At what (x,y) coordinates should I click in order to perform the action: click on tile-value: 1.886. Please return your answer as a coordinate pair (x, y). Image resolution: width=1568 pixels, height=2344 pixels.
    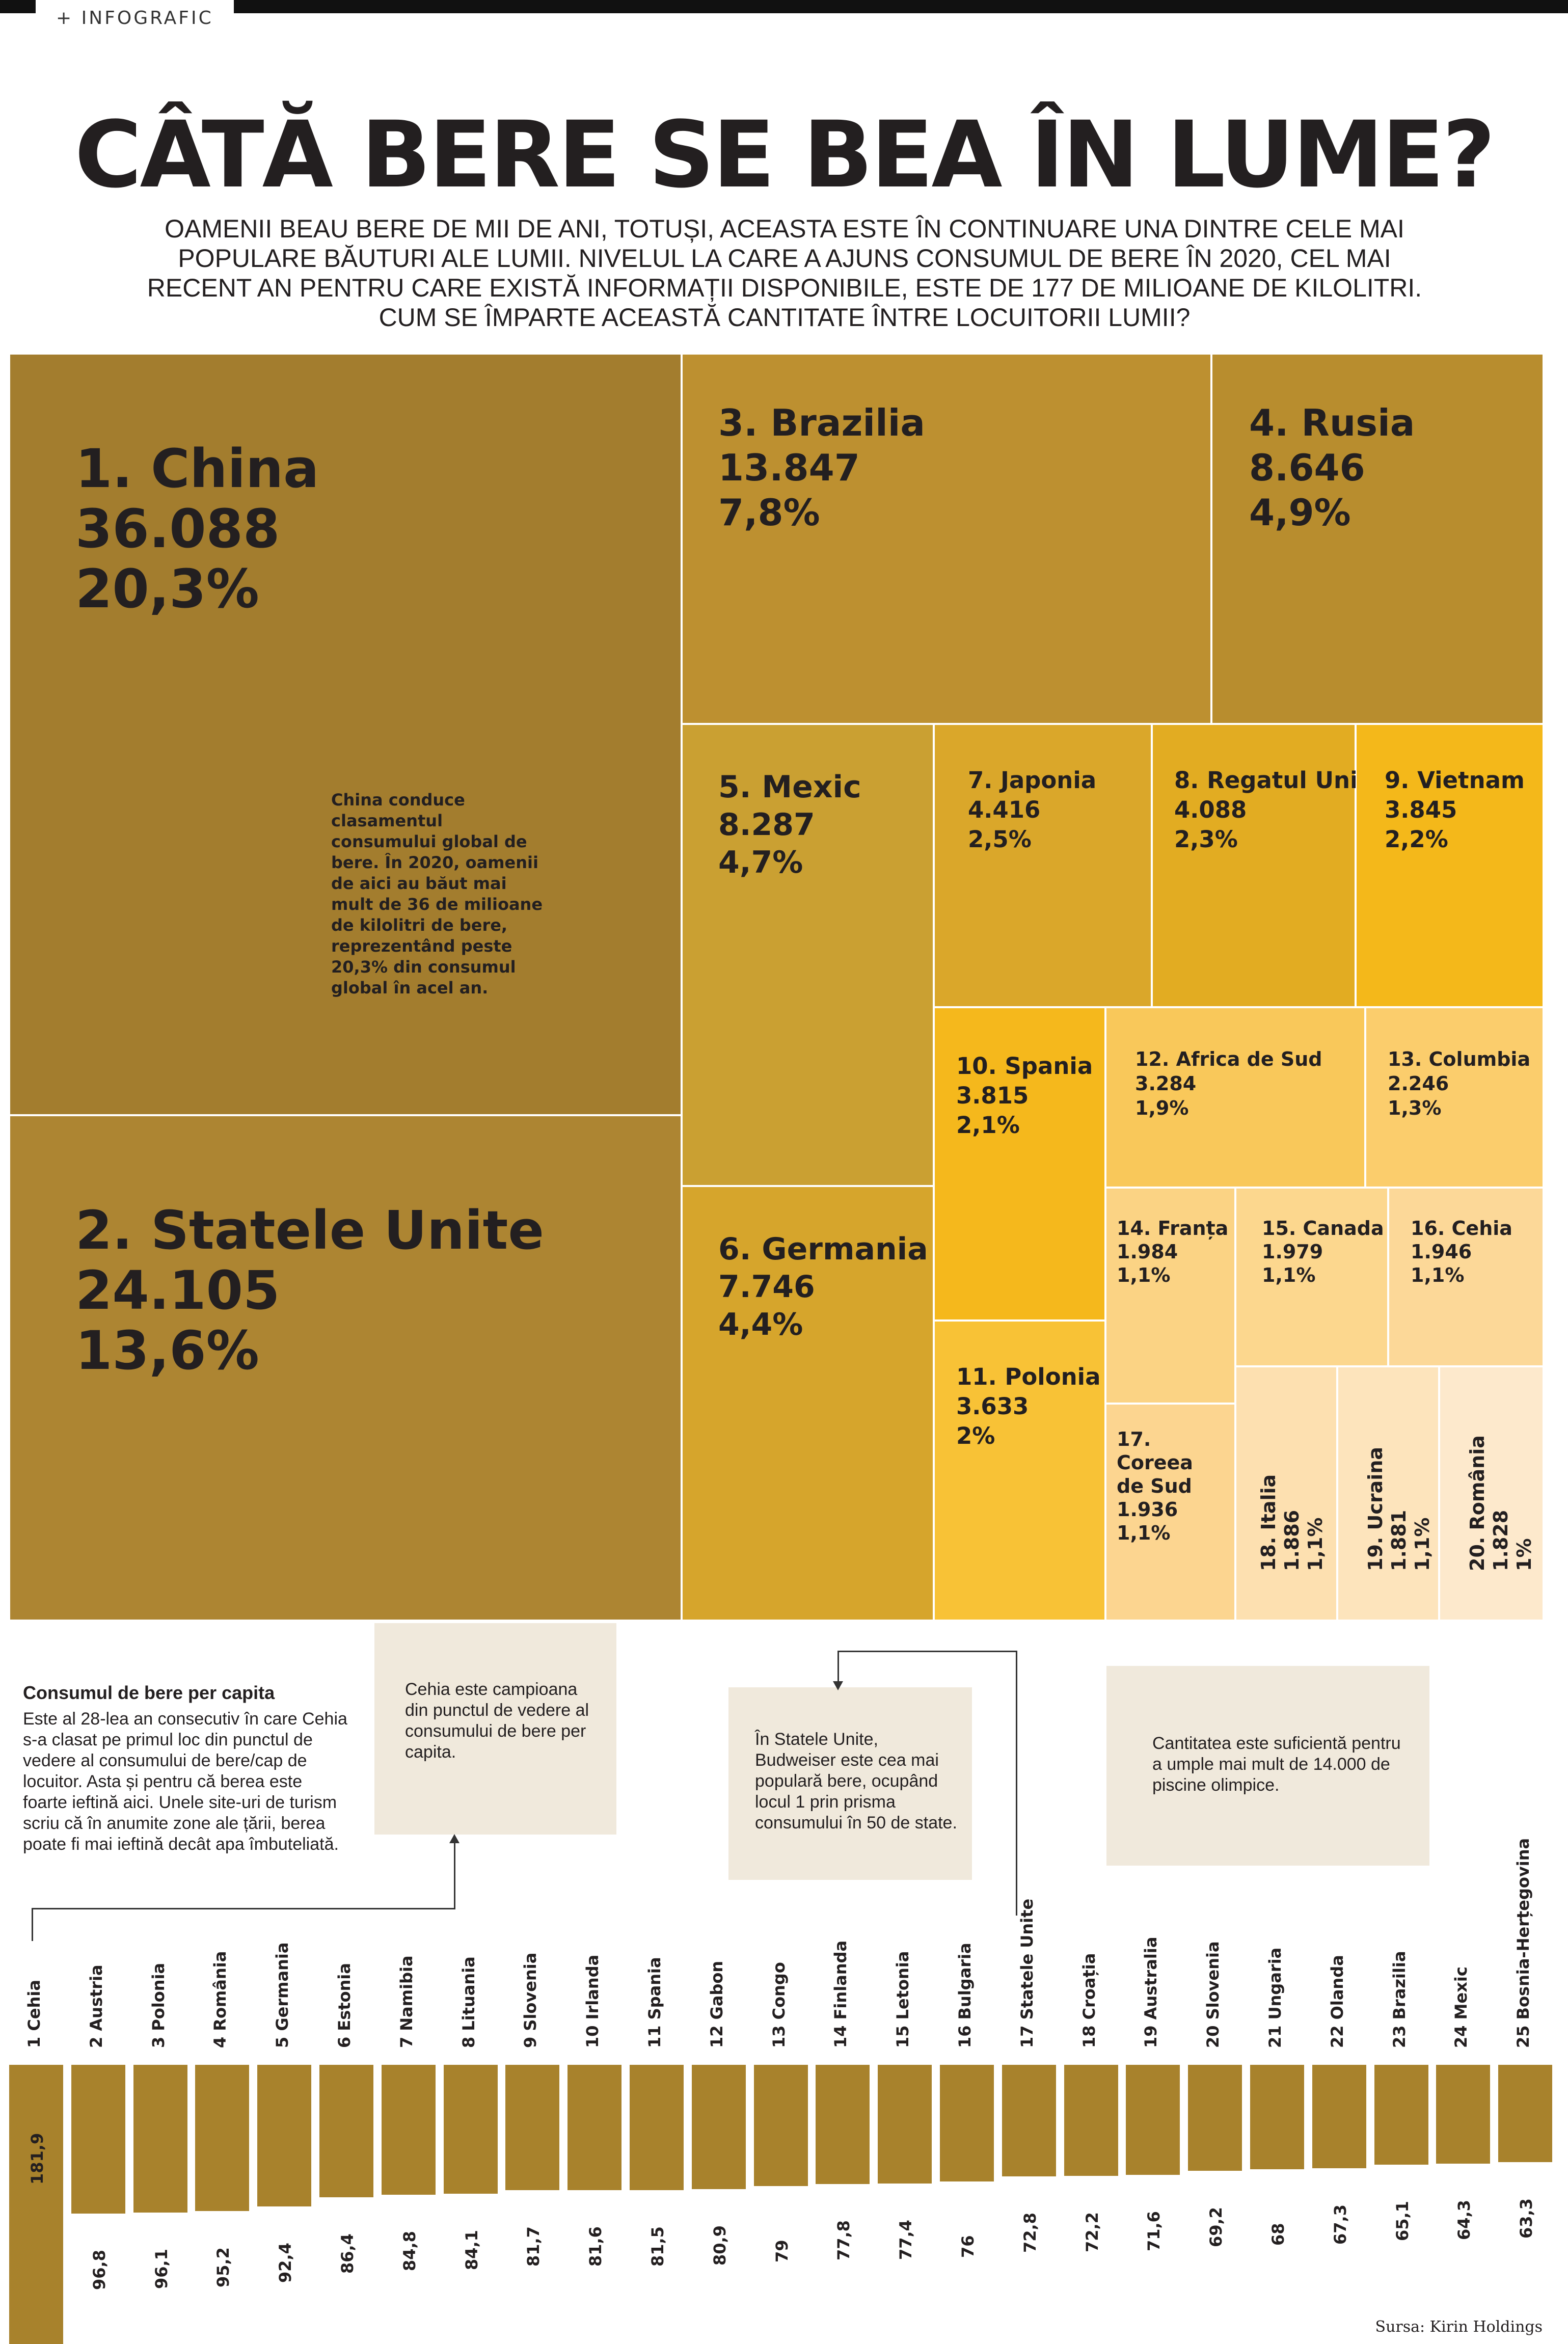
    Looking at the image, I should click on (1292, 1540).